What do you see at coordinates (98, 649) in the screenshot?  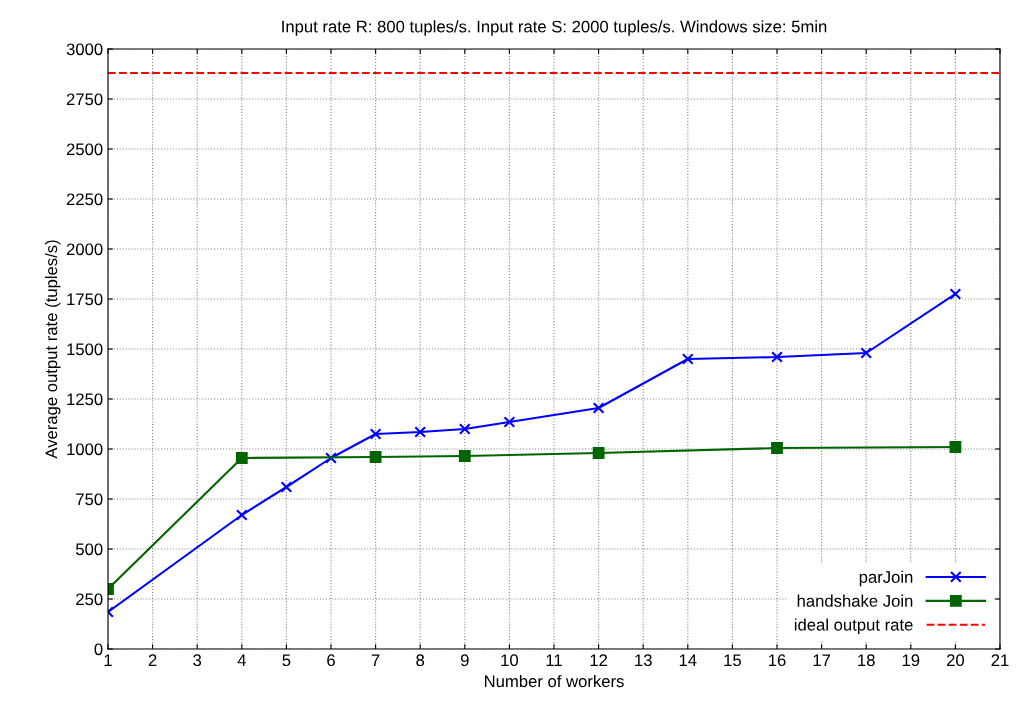 I see `y-tick-label: 0` at bounding box center [98, 649].